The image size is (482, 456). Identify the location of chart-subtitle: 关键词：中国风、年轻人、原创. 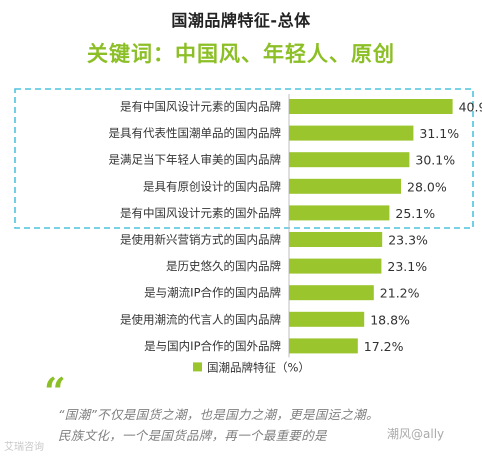
(241, 54).